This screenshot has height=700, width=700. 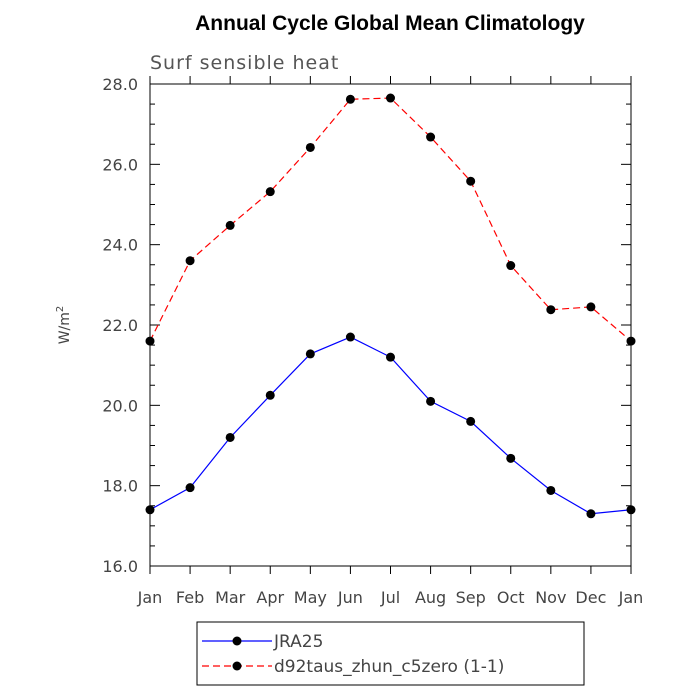 What do you see at coordinates (120, 566) in the screenshot?
I see `y-tick-label: 16.0` at bounding box center [120, 566].